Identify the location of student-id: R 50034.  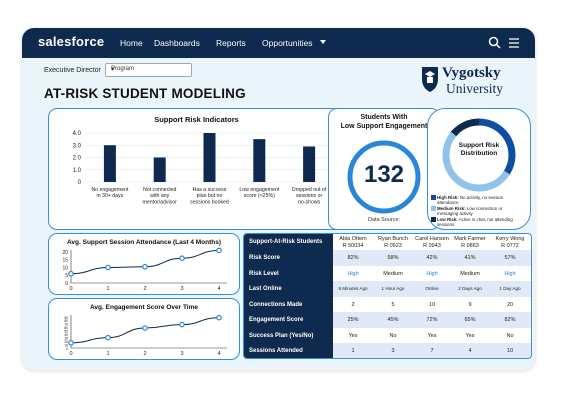
(353, 245).